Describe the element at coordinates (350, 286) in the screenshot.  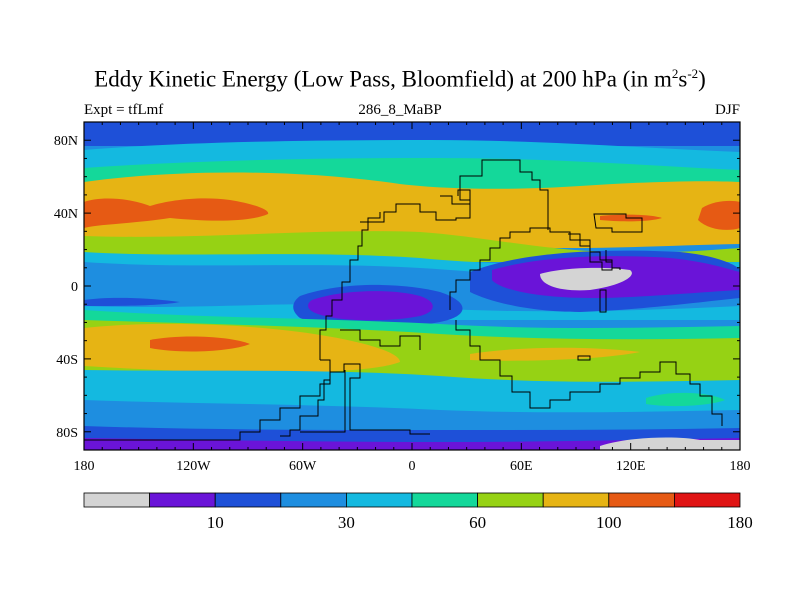
I see `coast-americas` at that location.